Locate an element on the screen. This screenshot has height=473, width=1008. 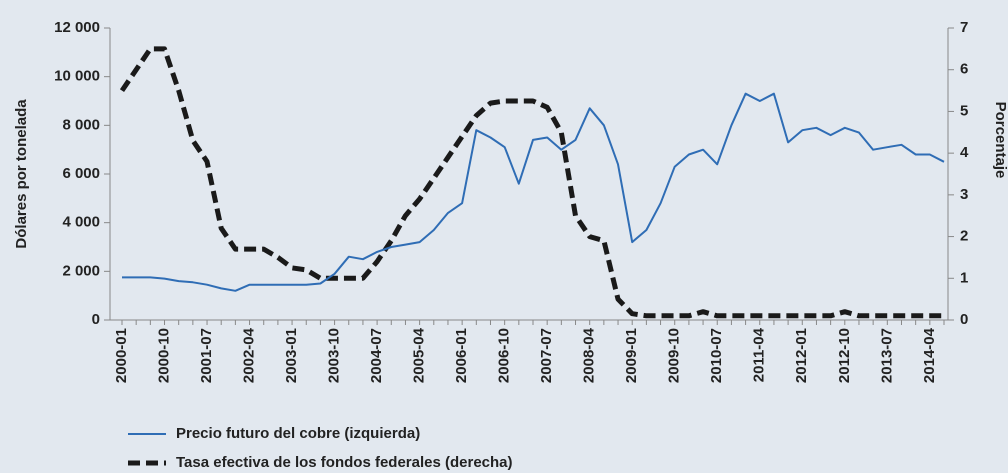
x-tick-label: 2012-01 is located at coordinates (801, 355).